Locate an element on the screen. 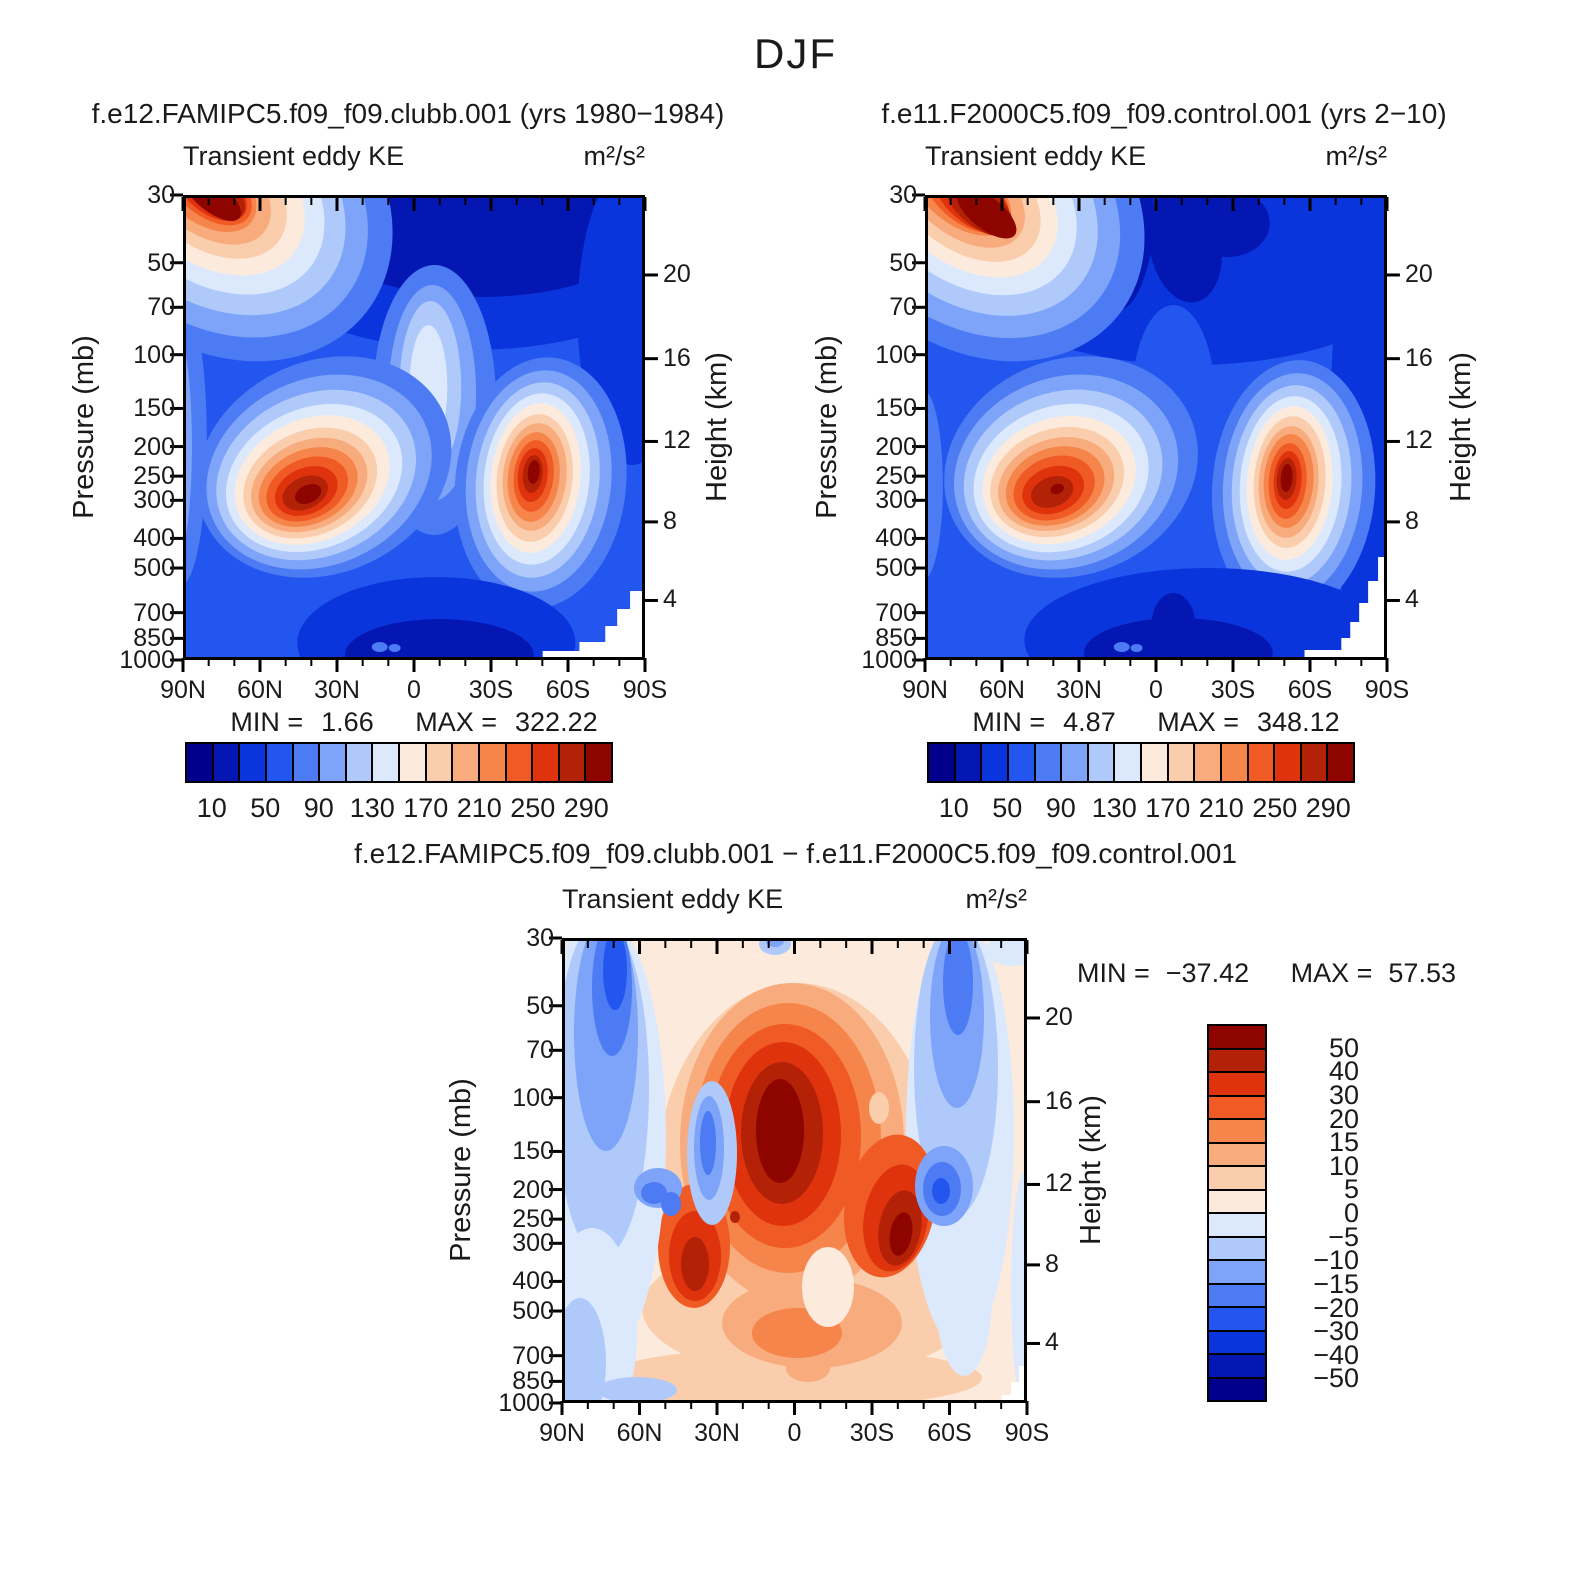  pressure-tick-label: 400 is located at coordinates (533, 1281).